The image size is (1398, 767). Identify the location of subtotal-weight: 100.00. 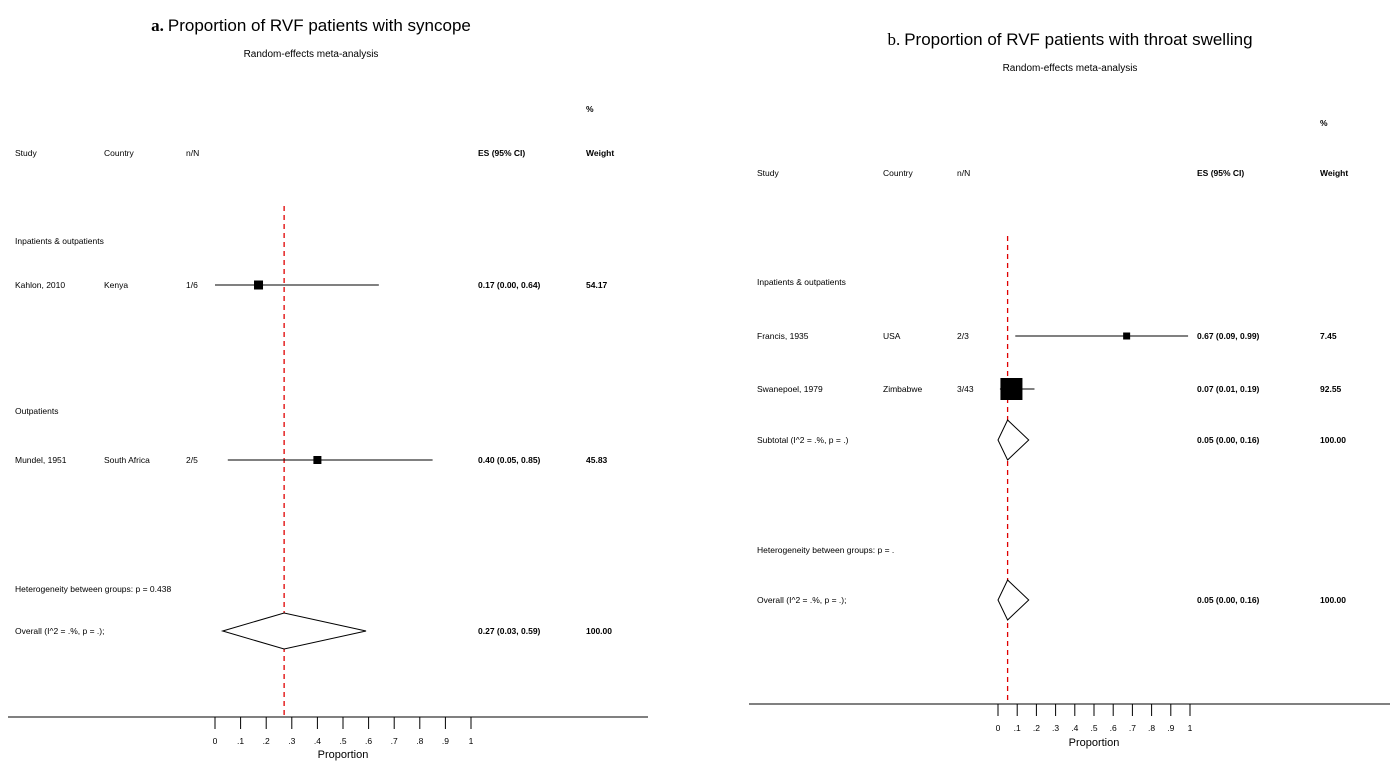
(1333, 440).